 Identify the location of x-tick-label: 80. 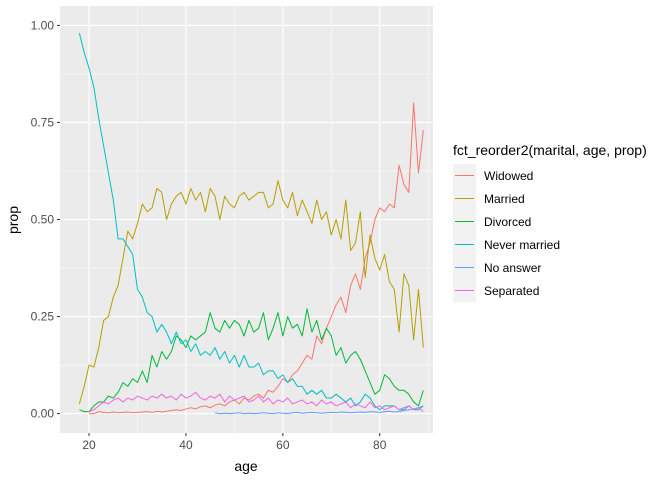
(380, 445).